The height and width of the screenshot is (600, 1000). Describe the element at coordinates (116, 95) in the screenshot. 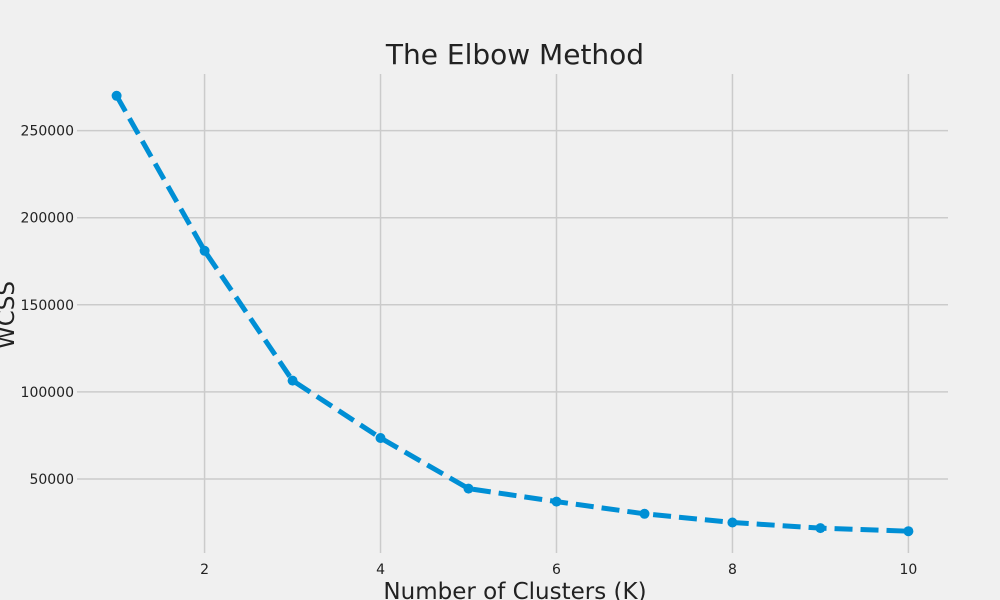

I see `data-point-k1` at that location.